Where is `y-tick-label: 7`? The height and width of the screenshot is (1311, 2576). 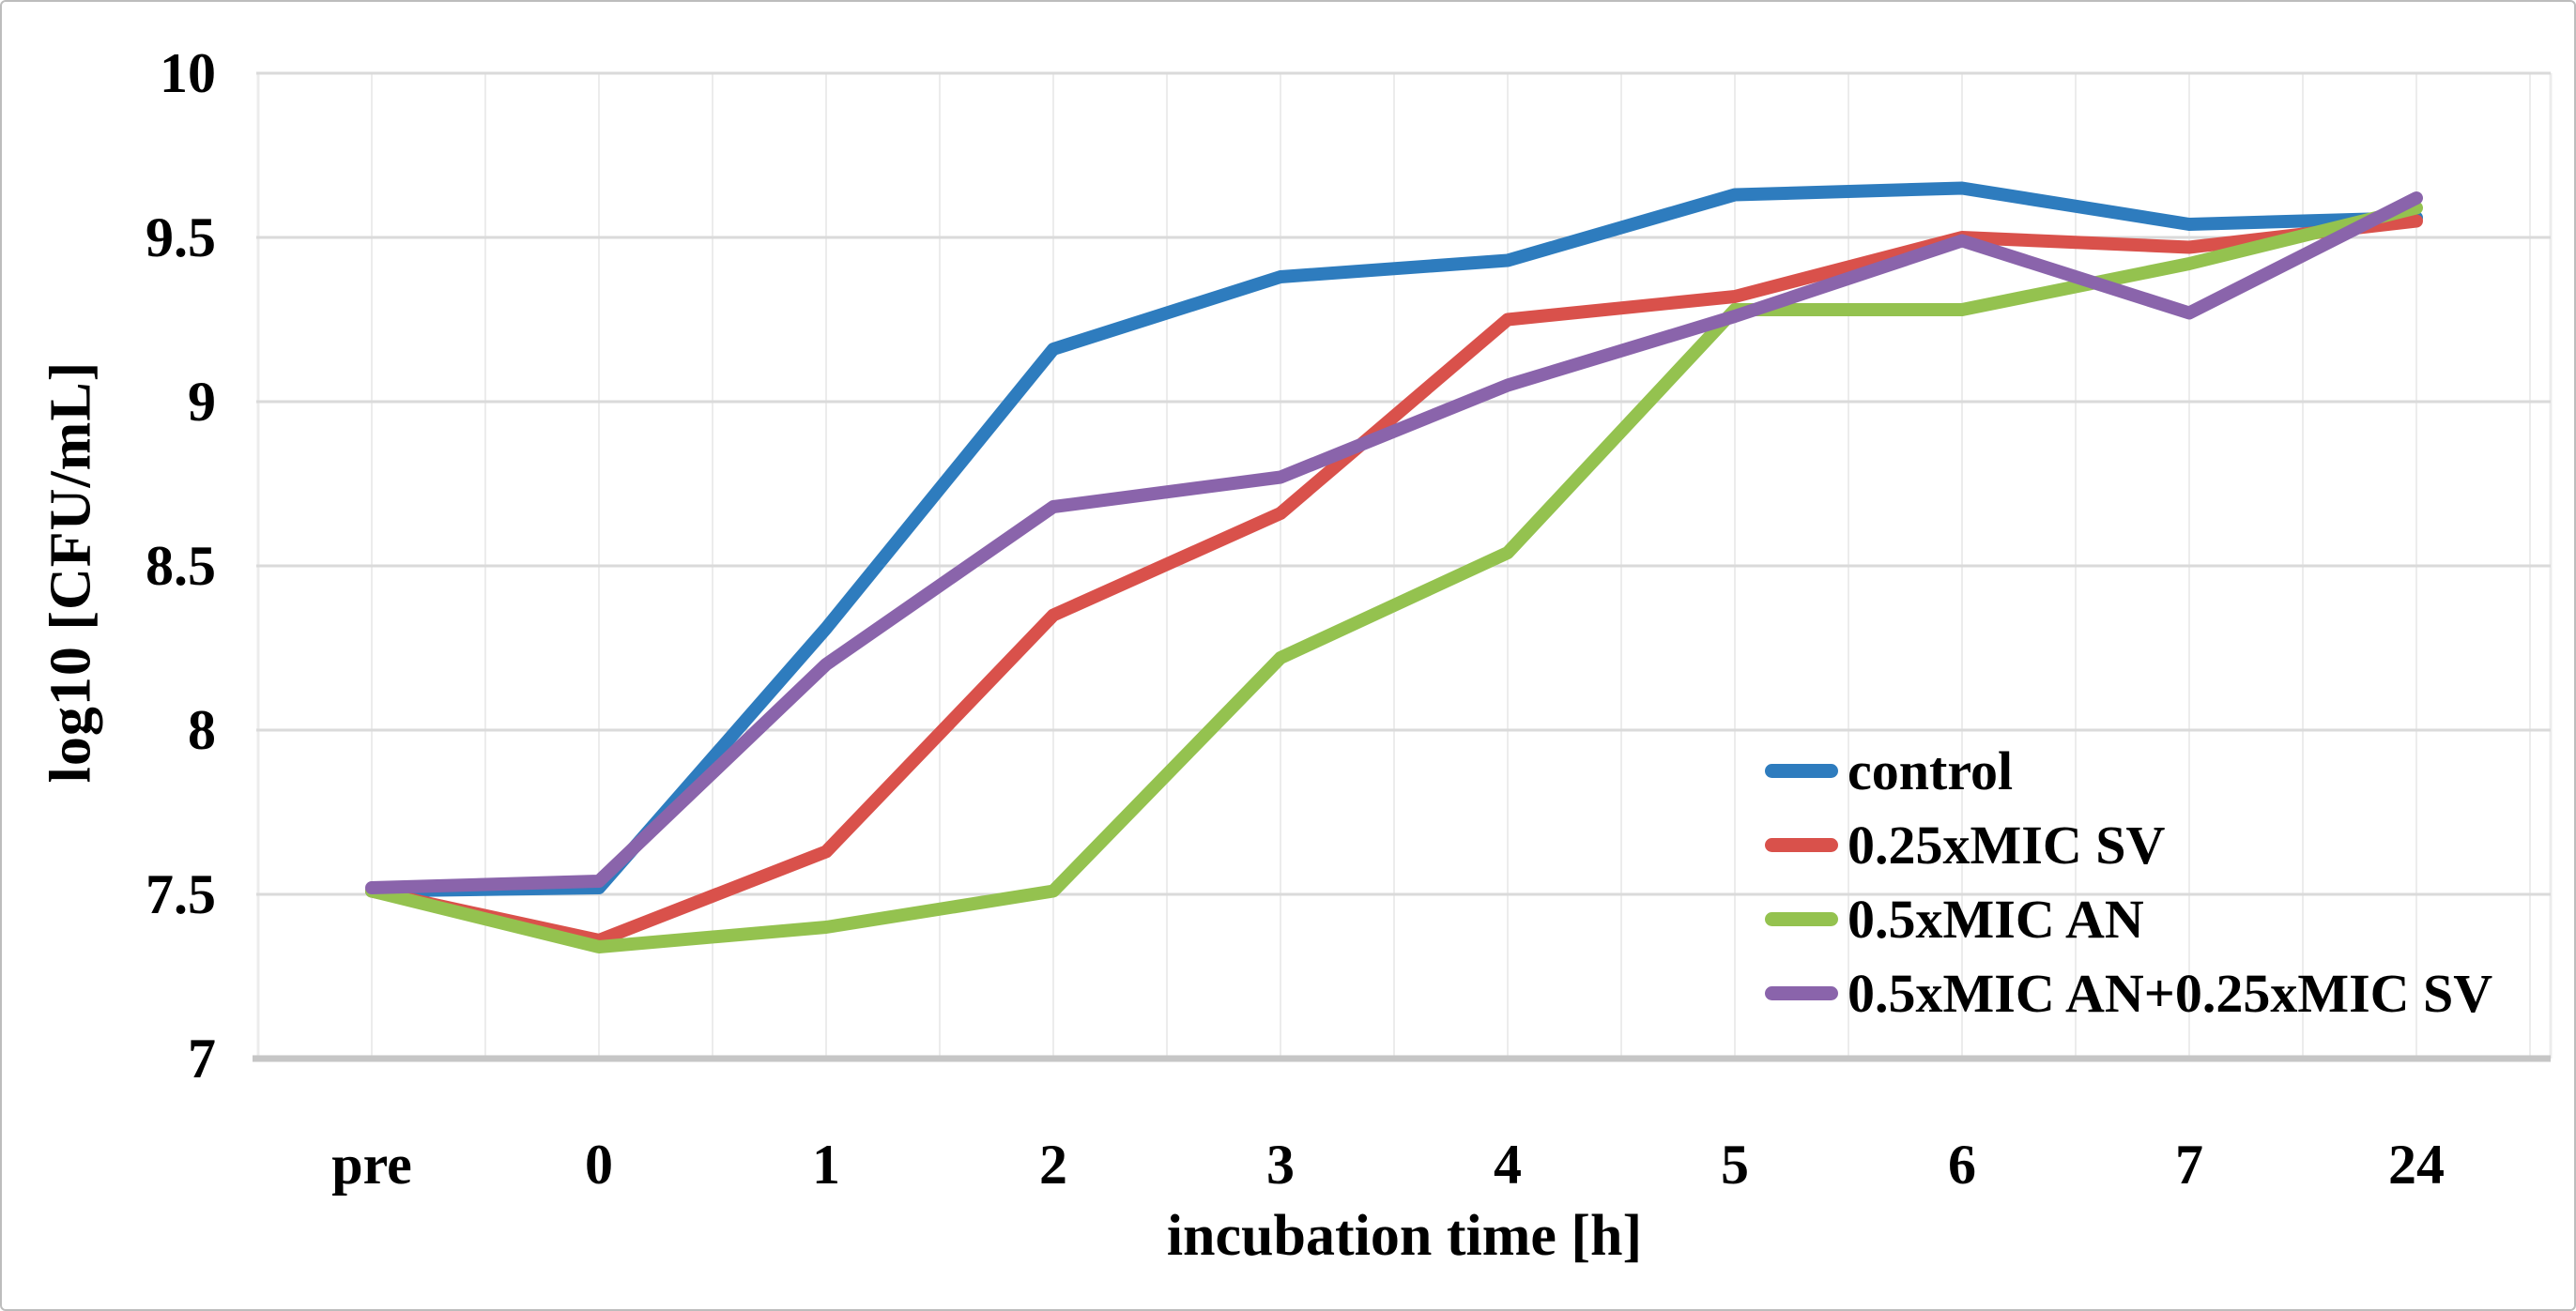
y-tick-label: 7 is located at coordinates (202, 1059).